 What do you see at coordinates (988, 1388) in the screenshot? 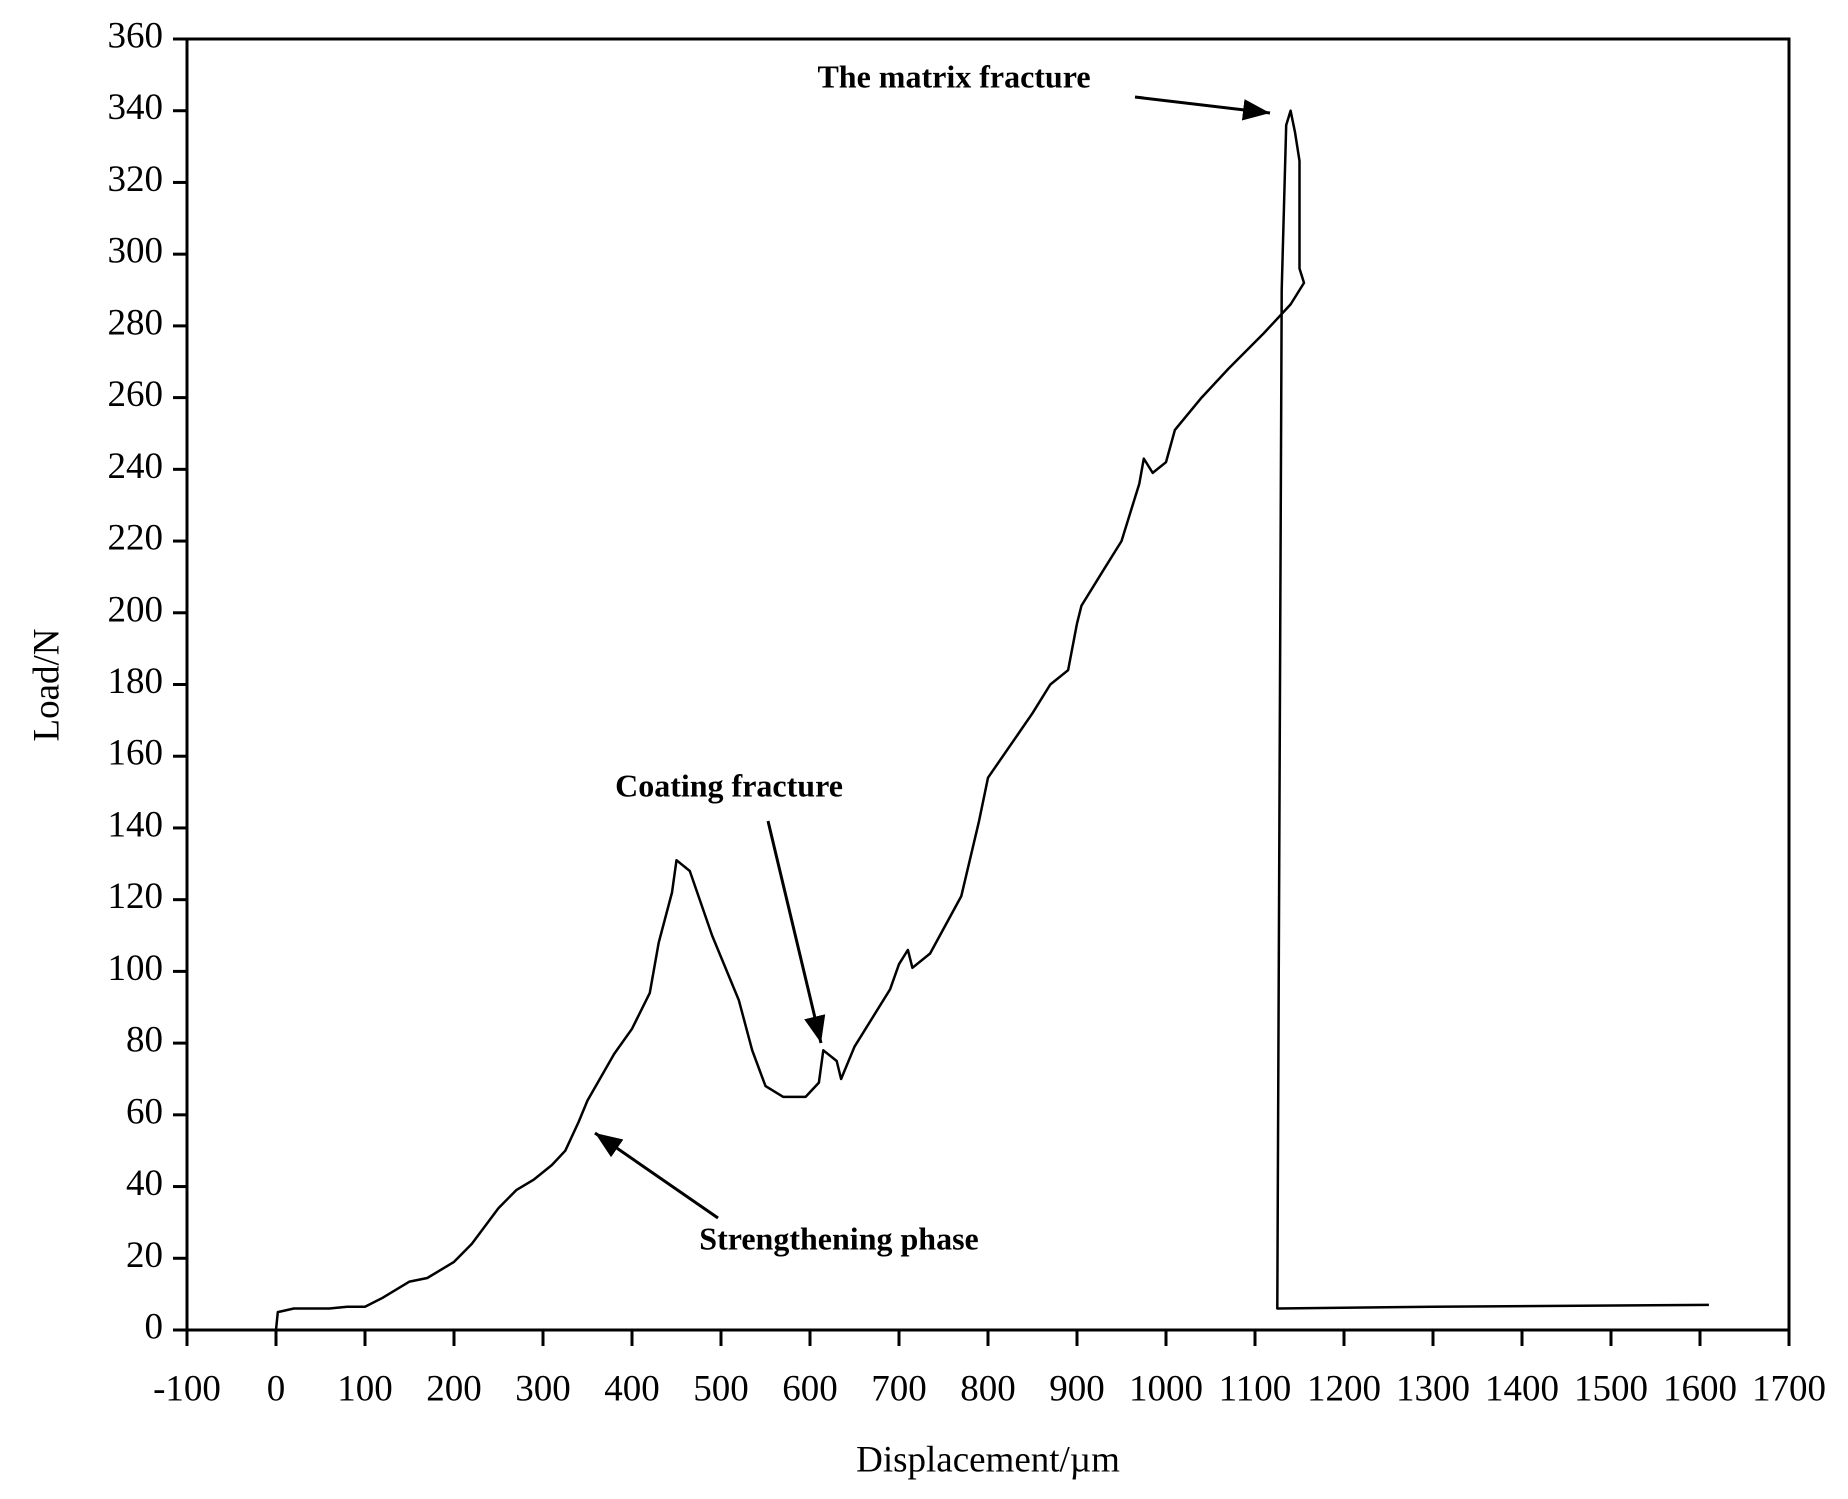
I see `x-tick-label: 800` at bounding box center [988, 1388].